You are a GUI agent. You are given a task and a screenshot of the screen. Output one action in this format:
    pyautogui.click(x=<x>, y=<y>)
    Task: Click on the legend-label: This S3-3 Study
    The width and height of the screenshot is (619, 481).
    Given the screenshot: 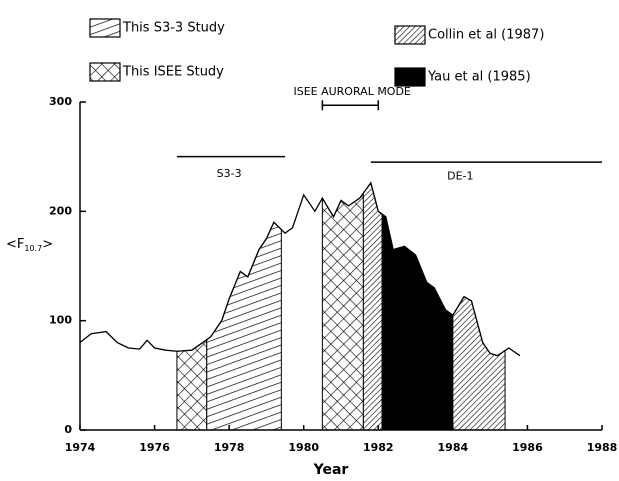 What is the action you would take?
    pyautogui.click(x=173, y=28)
    